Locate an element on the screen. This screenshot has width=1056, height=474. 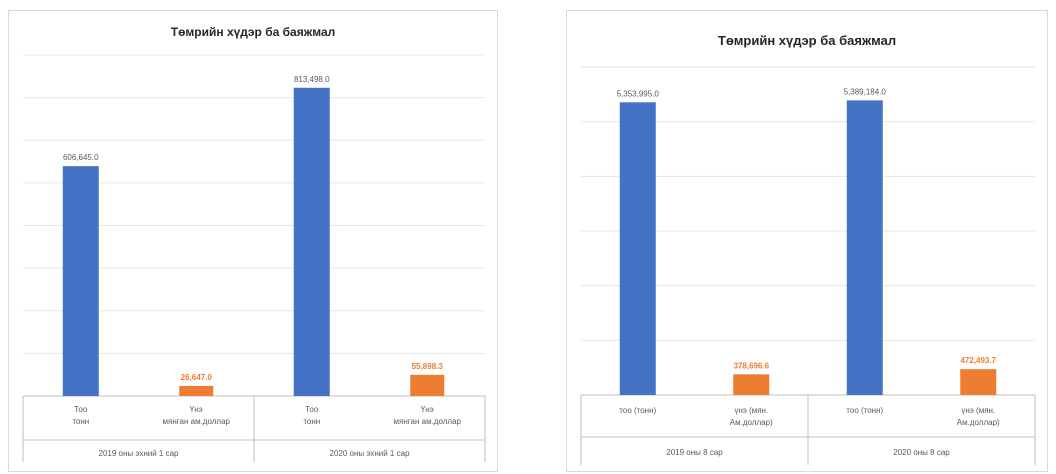
group-label: 2019 оны эхний 1 сар is located at coordinates (139, 453).